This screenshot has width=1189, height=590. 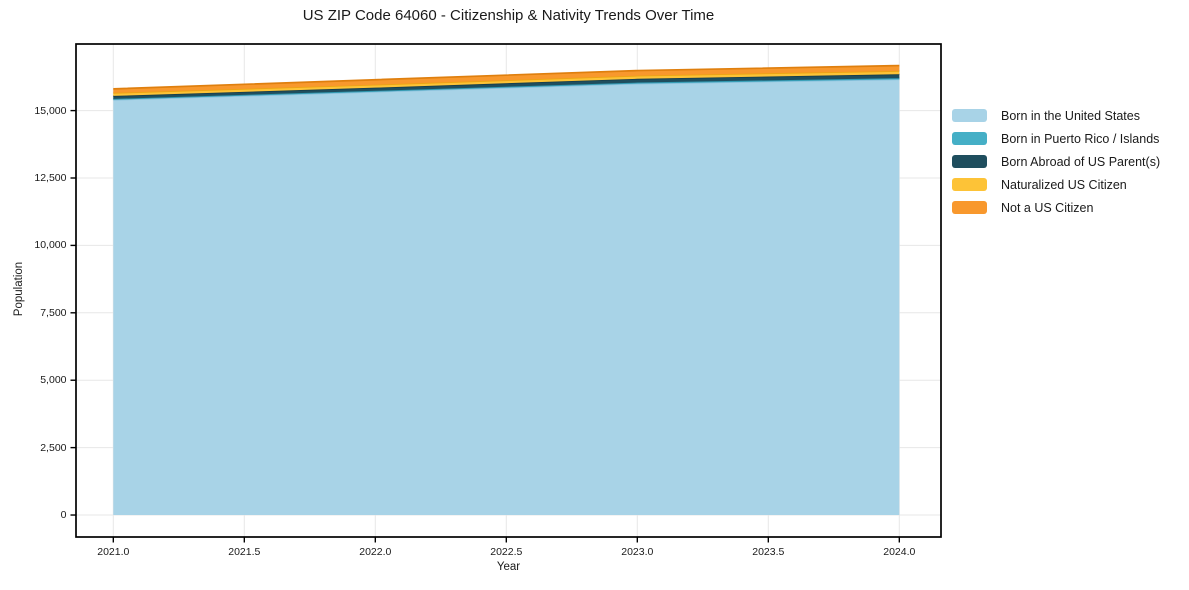 What do you see at coordinates (506, 552) in the screenshot?
I see `x-tick-label: 2022.5` at bounding box center [506, 552].